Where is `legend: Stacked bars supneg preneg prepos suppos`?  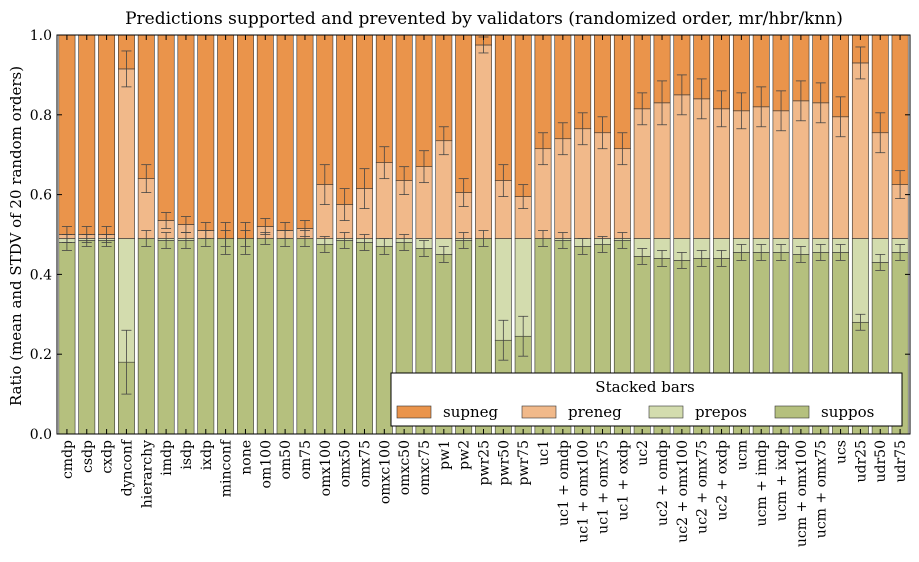
legend: Stacked bars supneg preneg prepos suppos is located at coordinates (646, 399).